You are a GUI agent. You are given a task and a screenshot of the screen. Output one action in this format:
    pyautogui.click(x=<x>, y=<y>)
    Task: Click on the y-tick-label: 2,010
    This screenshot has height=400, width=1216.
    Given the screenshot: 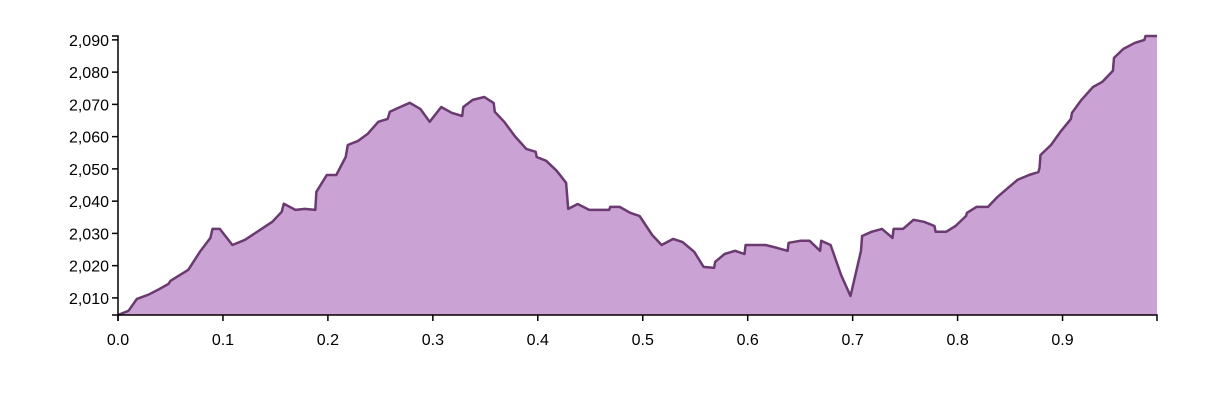 What is the action you would take?
    pyautogui.click(x=89, y=299)
    